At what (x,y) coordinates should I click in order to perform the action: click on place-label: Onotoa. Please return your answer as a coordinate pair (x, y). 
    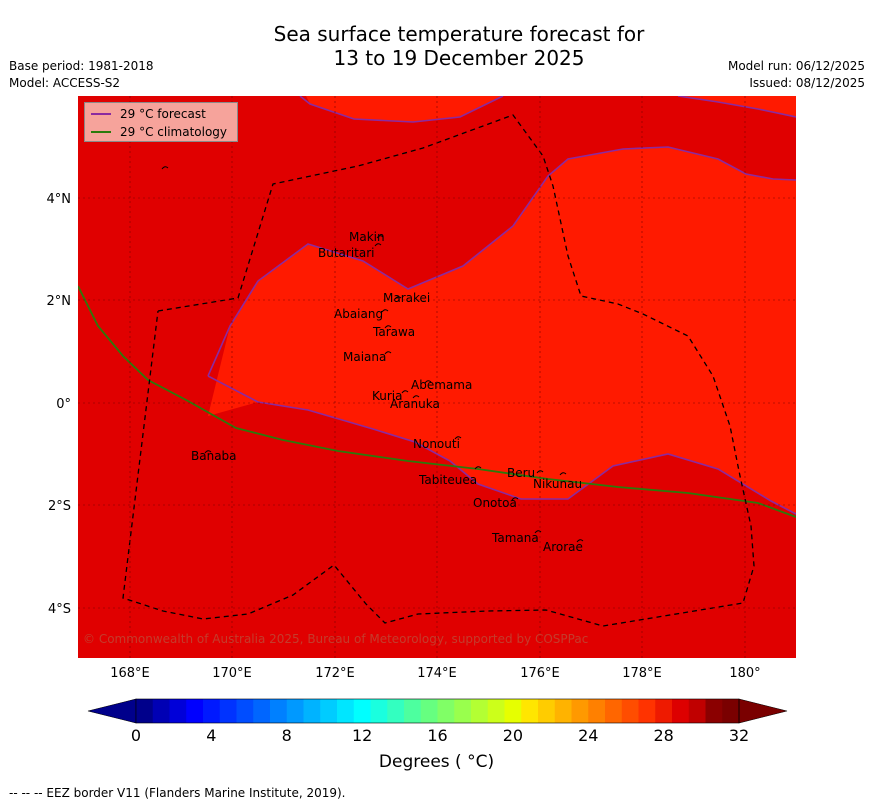
    Looking at the image, I should click on (495, 503).